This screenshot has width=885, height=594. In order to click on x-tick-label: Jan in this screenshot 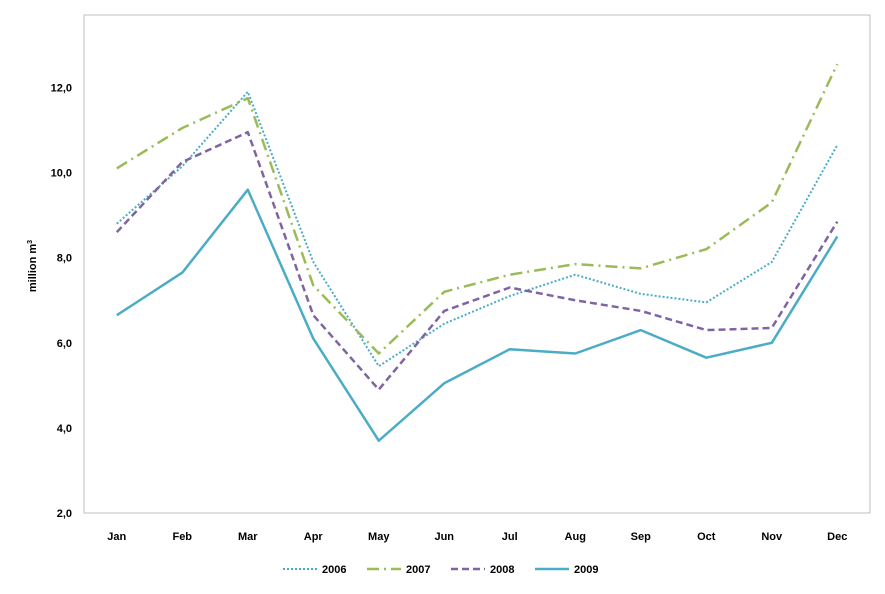, I will do `click(116, 537)`.